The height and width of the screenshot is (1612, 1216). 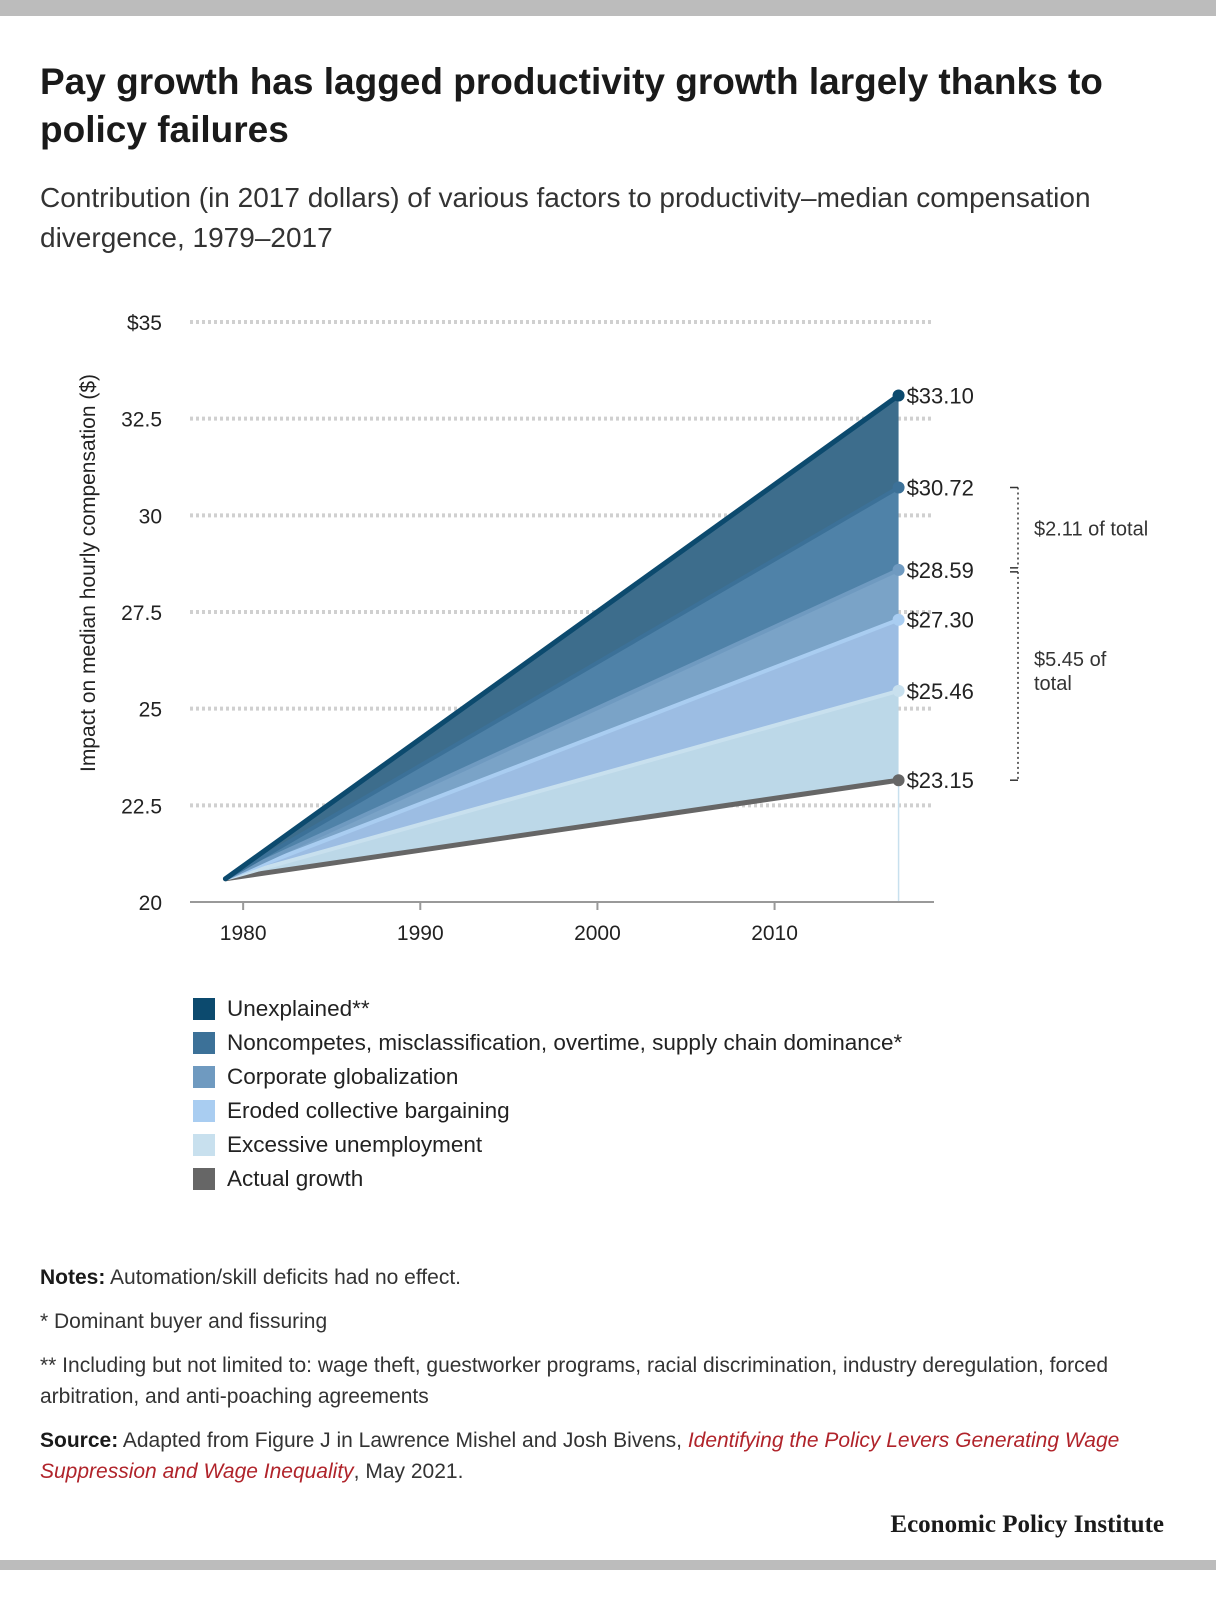 I want to click on y-tick-label: 25, so click(x=150, y=710).